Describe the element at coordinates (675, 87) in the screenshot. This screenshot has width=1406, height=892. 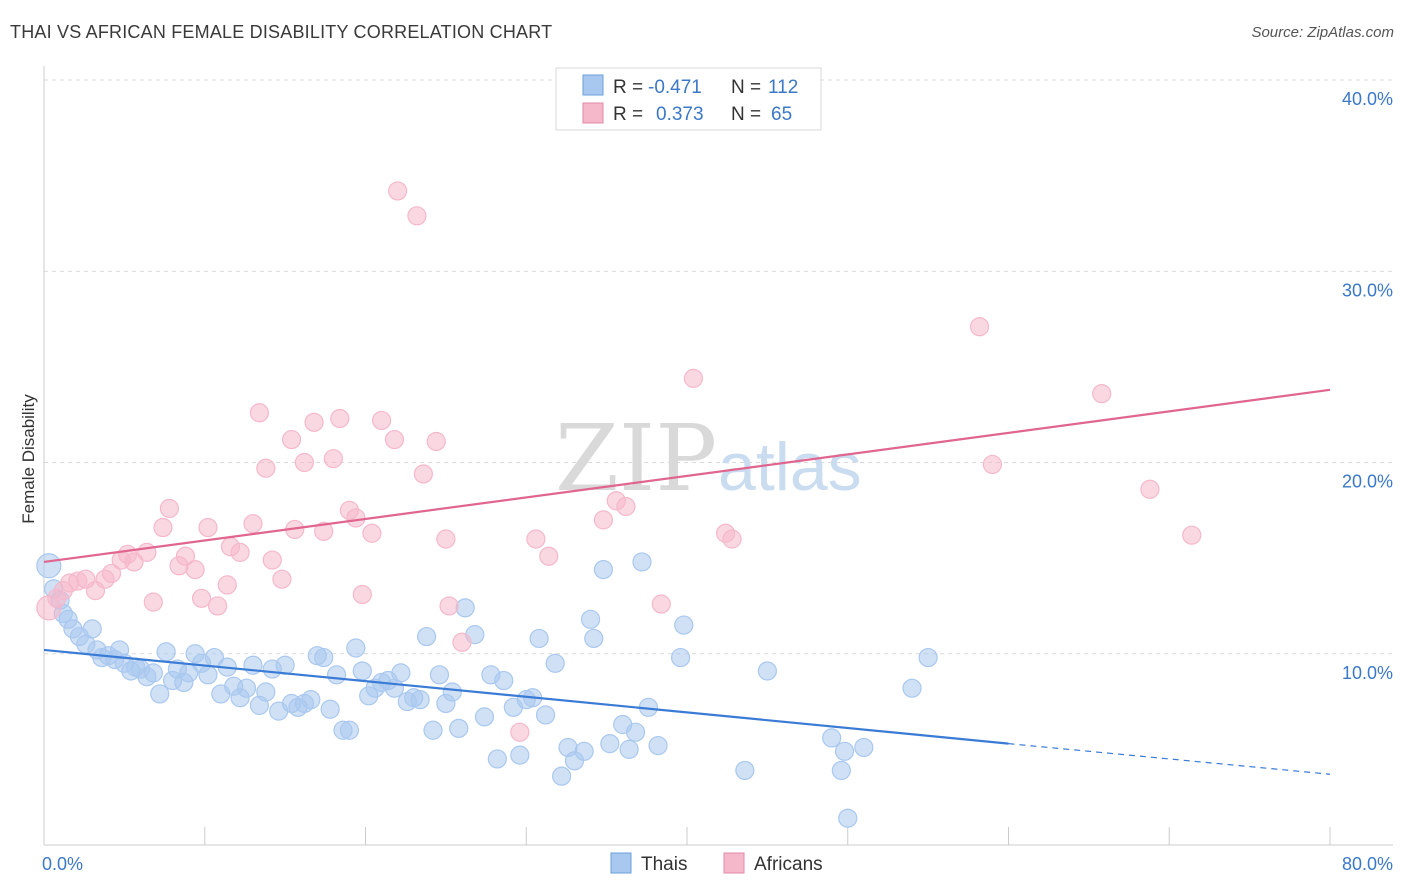
I see `legend-r-value-thais: -0.471` at that location.